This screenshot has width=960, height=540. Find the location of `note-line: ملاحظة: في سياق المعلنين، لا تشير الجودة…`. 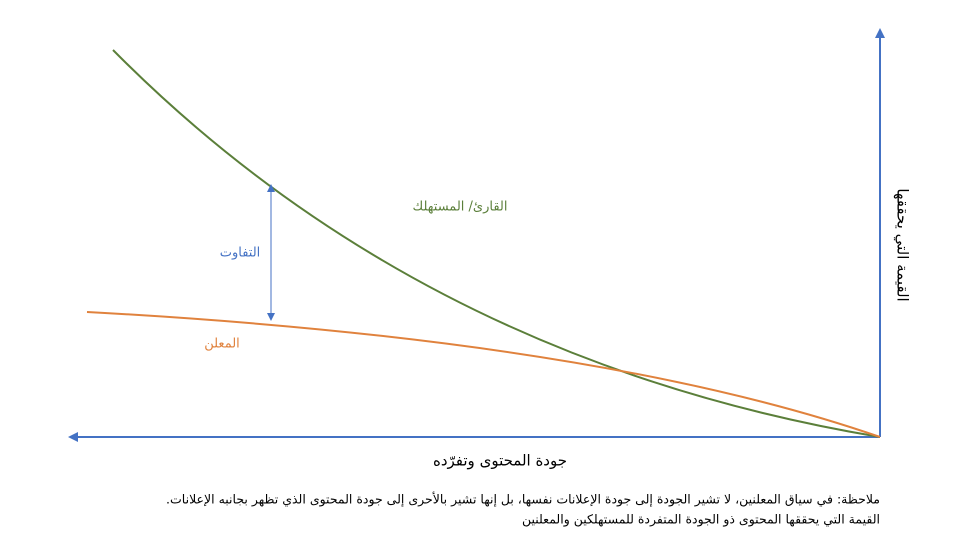

note-line: ملاحظة: في سياق المعلنين، لا تشير الجودة… is located at coordinates (523, 500).